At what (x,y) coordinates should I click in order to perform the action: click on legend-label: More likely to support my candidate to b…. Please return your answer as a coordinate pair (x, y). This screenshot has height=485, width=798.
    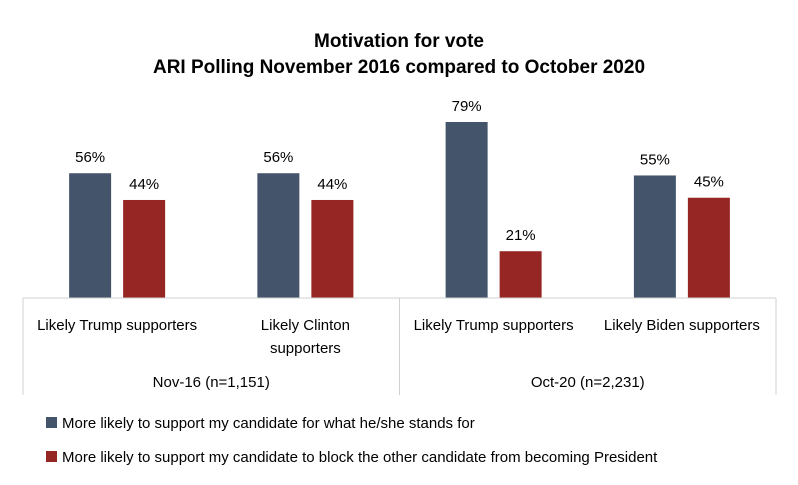
    Looking at the image, I should click on (360, 457).